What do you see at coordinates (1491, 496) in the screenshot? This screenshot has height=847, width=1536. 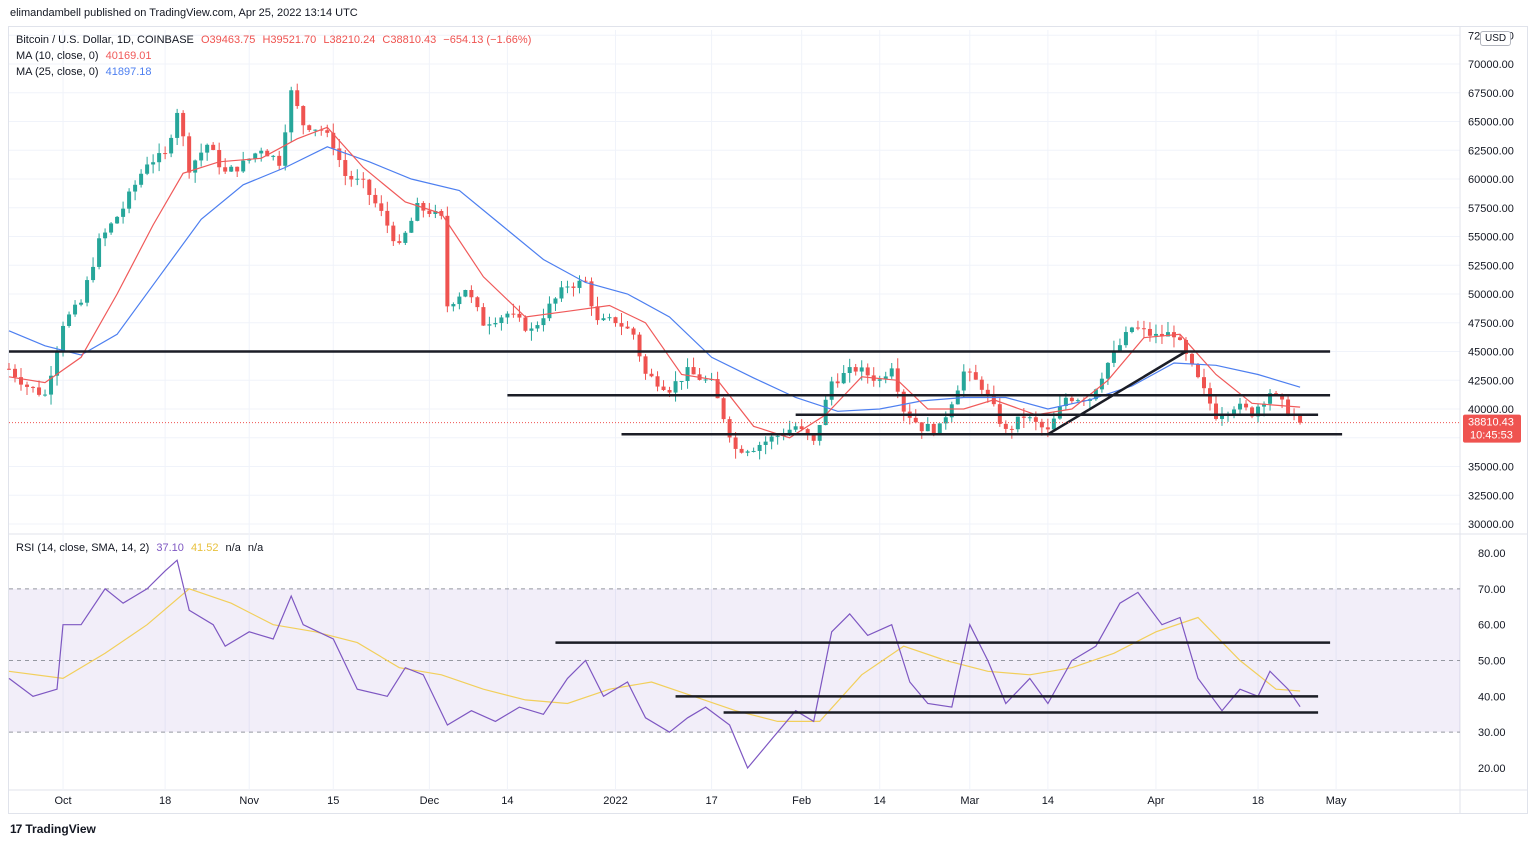 I see `y-tick-label: 32500.00` at bounding box center [1491, 496].